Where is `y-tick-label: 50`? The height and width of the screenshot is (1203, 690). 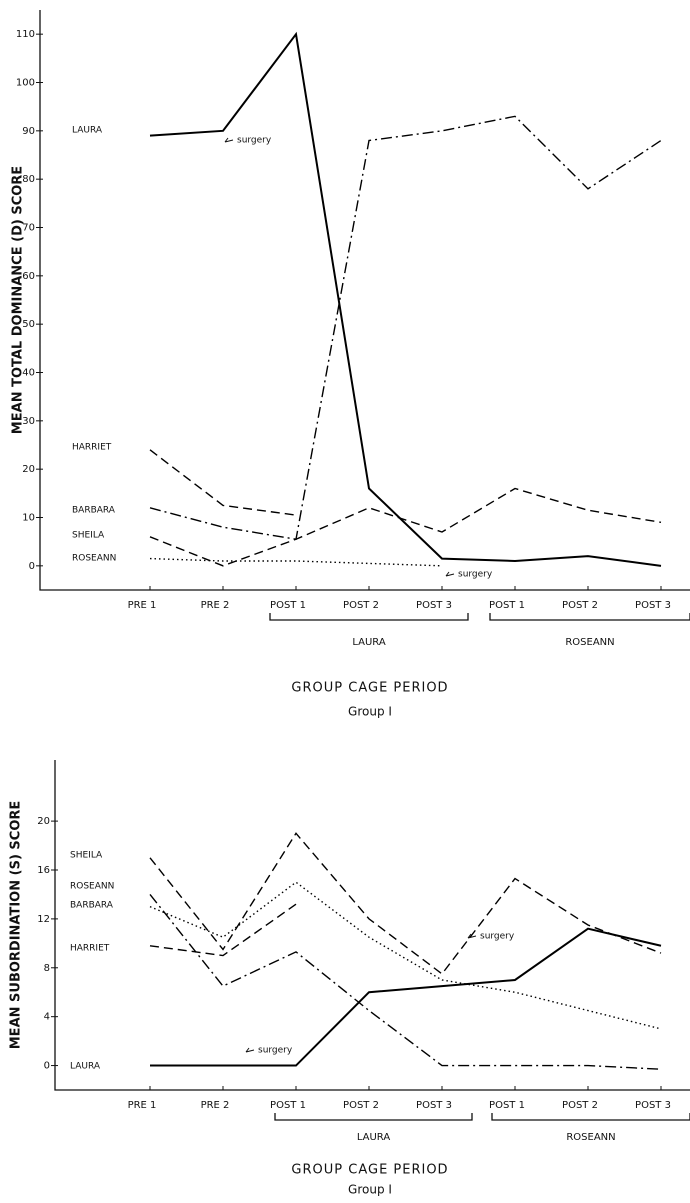
y-tick-label: 50 is located at coordinates (28, 324).